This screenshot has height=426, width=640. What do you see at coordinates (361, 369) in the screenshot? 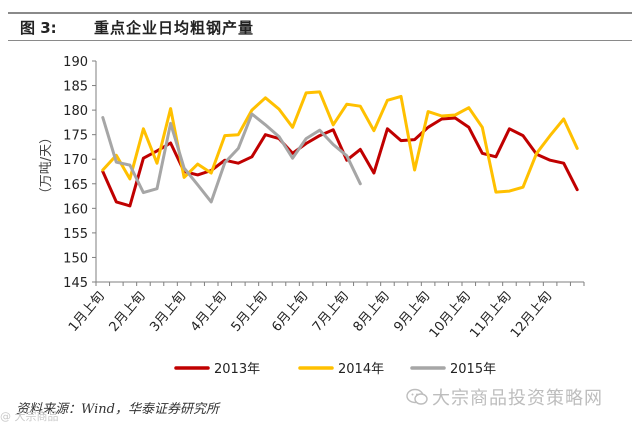
I see `legend-label-2: 2014年` at bounding box center [361, 369].